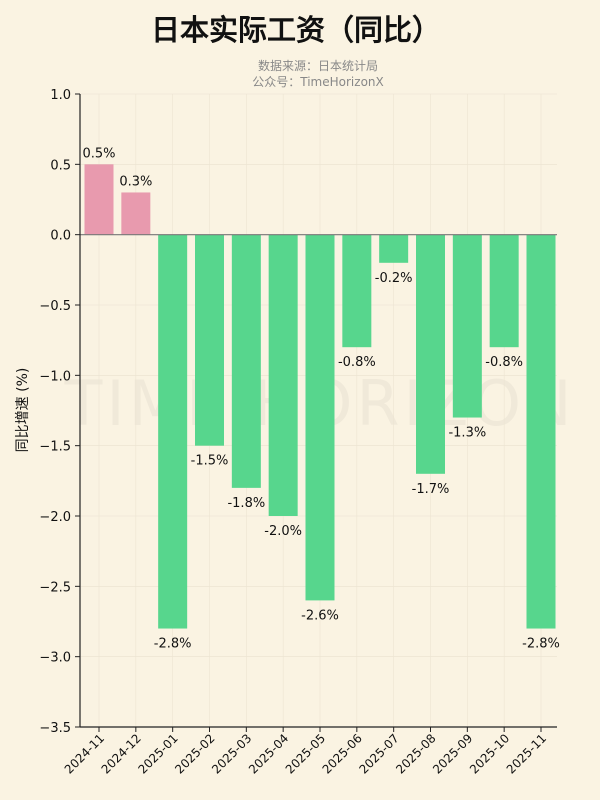  Describe the element at coordinates (318, 65) in the screenshot. I see `chart-subtitle-source: 数据来源：日本统计局` at that location.